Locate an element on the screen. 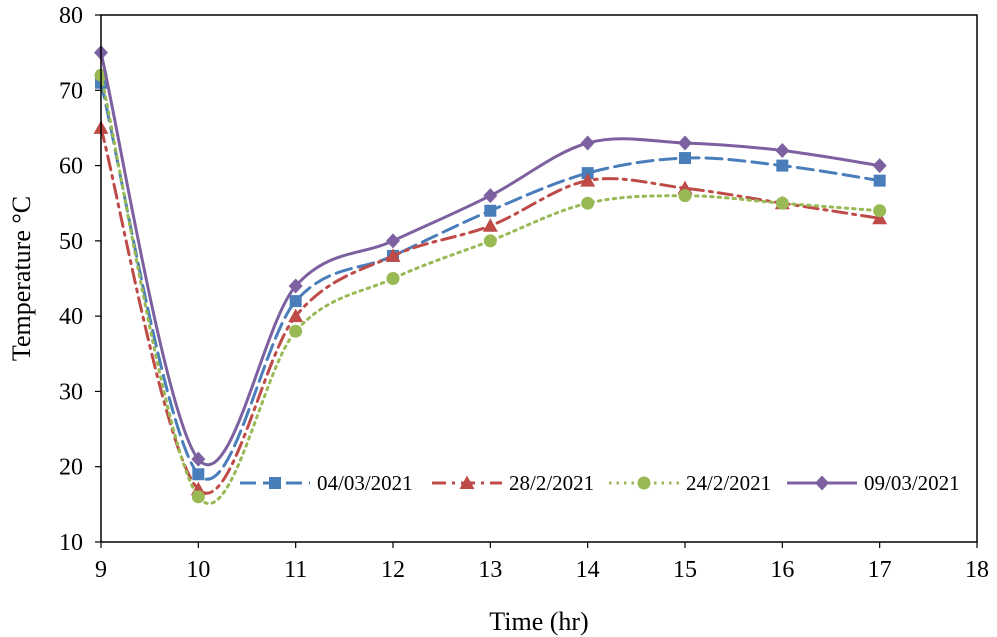 The width and height of the screenshot is (997, 637). x-tick-label: 12 is located at coordinates (393, 570).